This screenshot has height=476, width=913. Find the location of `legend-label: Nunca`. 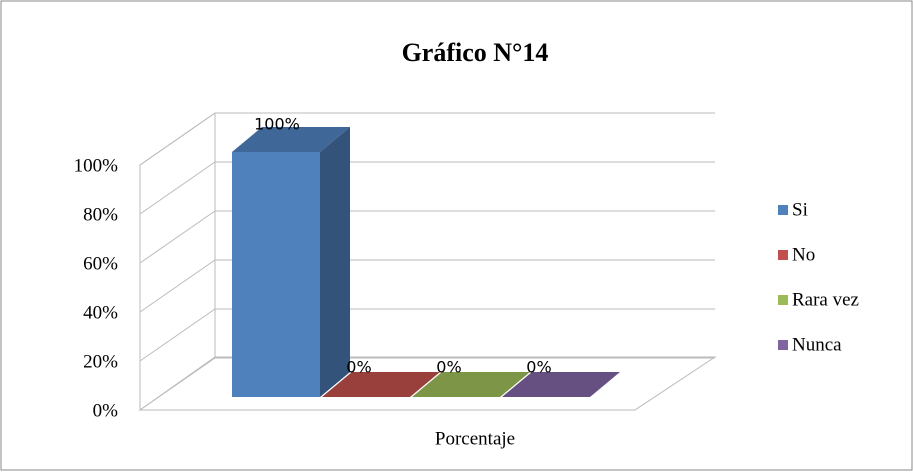

legend-label: Nunca is located at coordinates (817, 344).